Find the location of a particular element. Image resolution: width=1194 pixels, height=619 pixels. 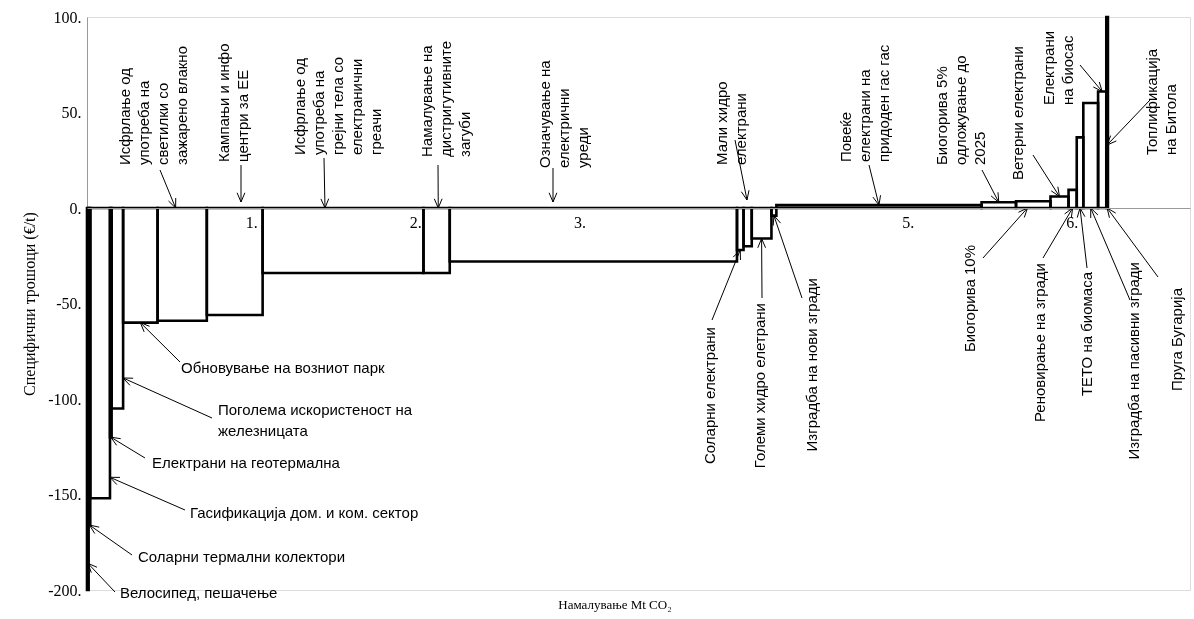

annotation: Реновирање на згради is located at coordinates (1039, 343).